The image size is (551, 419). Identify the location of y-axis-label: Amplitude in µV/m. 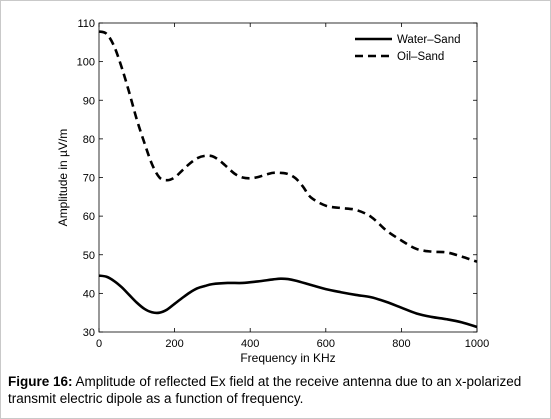
(63, 178).